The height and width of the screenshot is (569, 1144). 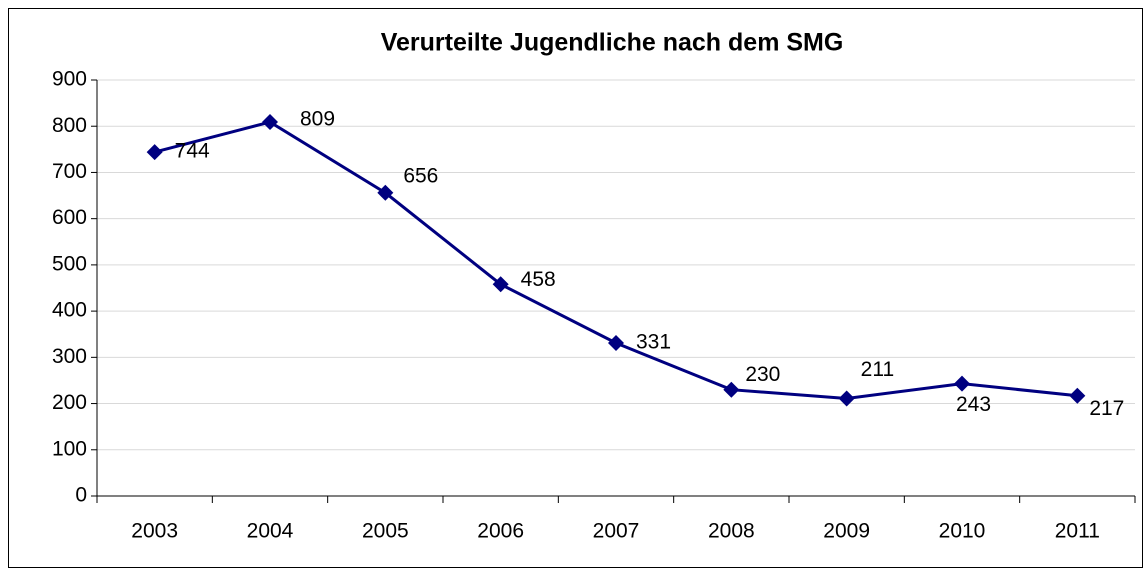 What do you see at coordinates (877, 369) in the screenshot?
I see `data-label: 211` at bounding box center [877, 369].